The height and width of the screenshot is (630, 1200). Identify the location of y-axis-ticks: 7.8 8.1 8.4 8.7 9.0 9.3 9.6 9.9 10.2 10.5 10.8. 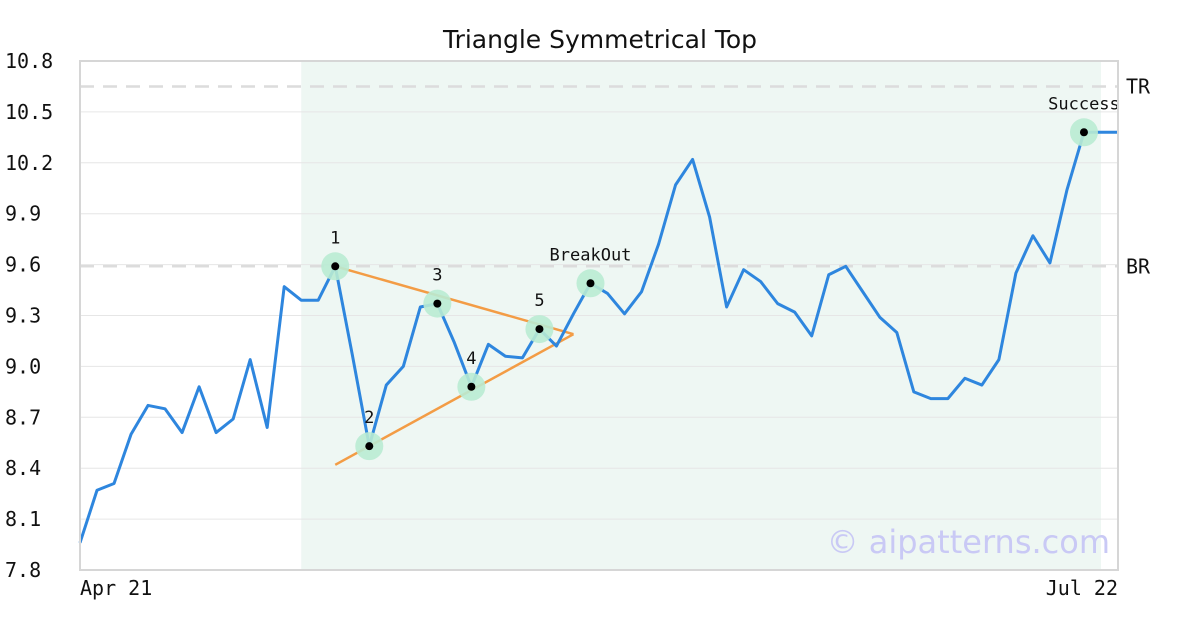
(29, 315).